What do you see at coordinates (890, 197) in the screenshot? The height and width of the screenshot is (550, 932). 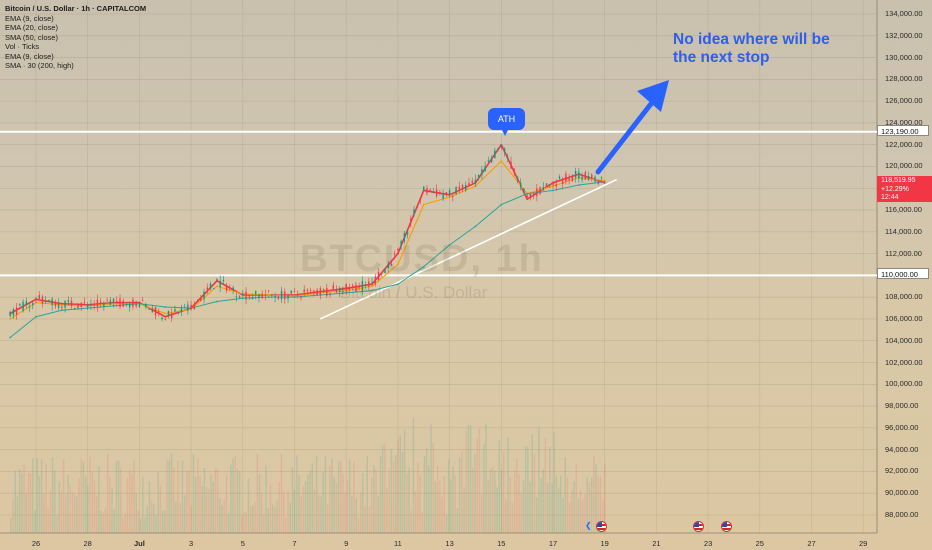 I see `bar-countdown: 12:44` at bounding box center [890, 197].